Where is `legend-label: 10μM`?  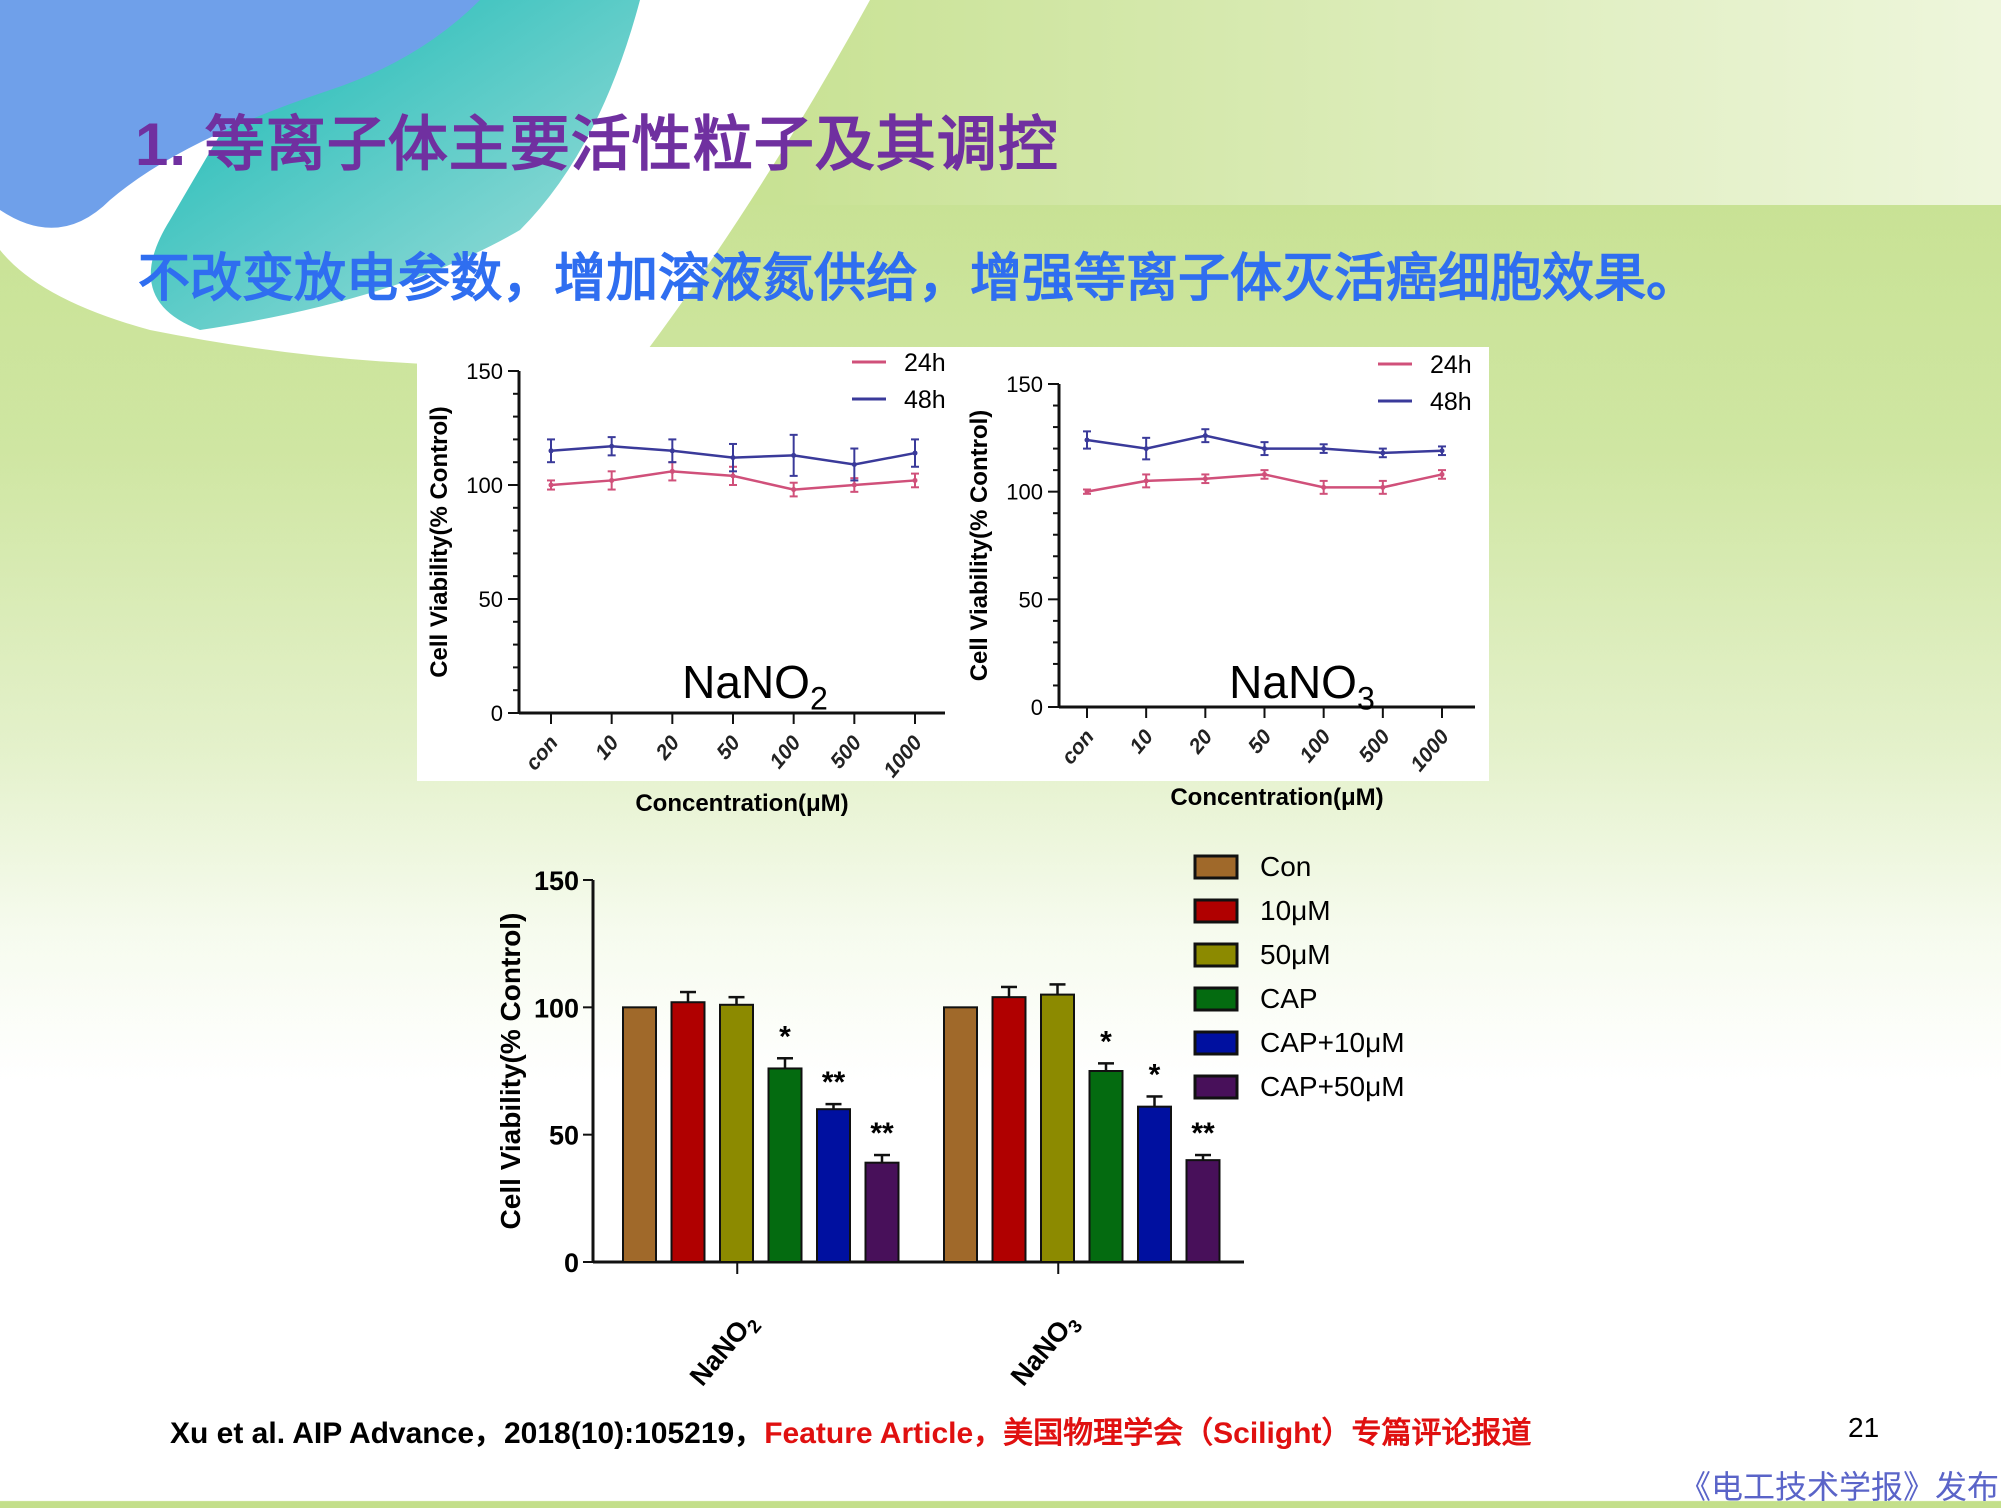
legend-label: 10μM is located at coordinates (1295, 910).